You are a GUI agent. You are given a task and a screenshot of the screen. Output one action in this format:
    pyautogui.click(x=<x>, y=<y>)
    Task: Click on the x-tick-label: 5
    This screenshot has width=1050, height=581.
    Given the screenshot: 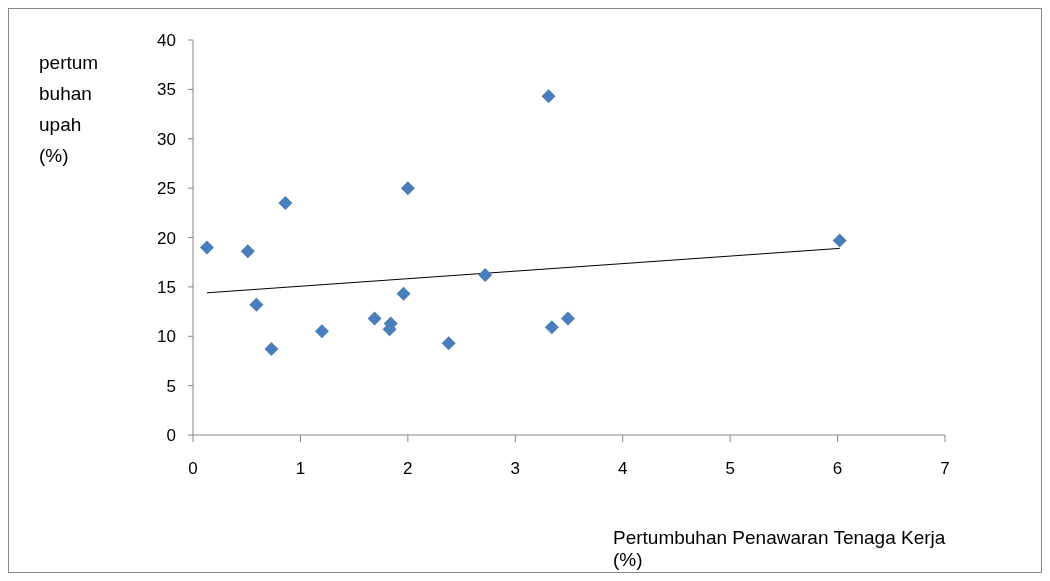 What is the action you would take?
    pyautogui.click(x=730, y=469)
    